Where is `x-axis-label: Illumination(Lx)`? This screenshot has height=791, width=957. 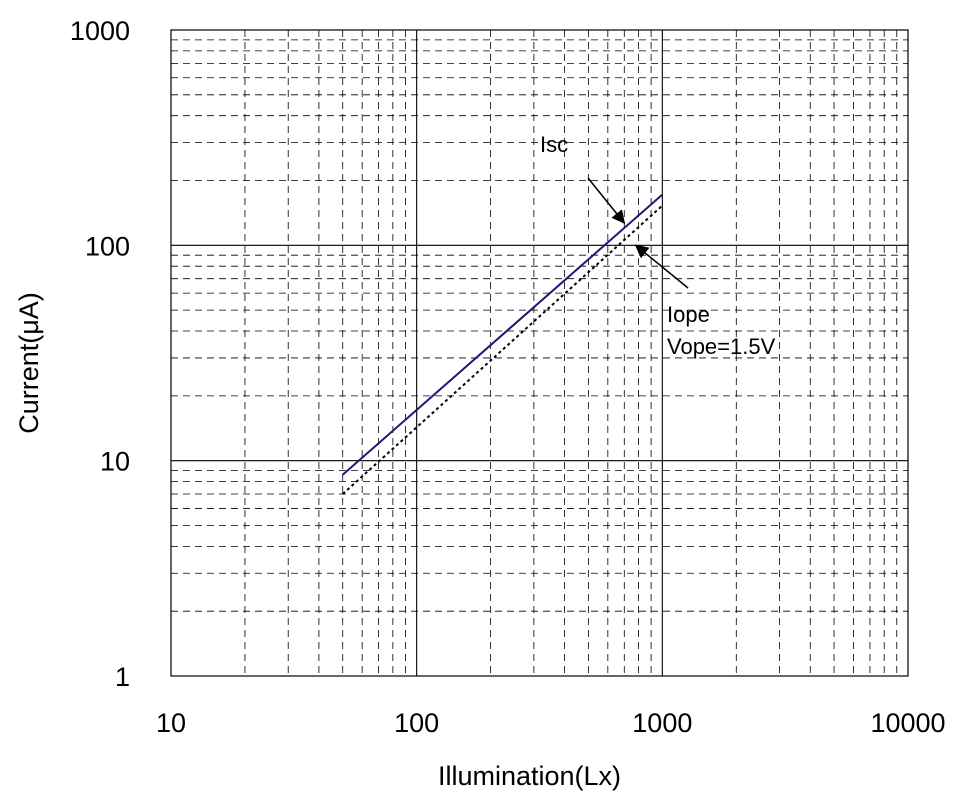
x-axis-label: Illumination(Lx) is located at coordinates (529, 776).